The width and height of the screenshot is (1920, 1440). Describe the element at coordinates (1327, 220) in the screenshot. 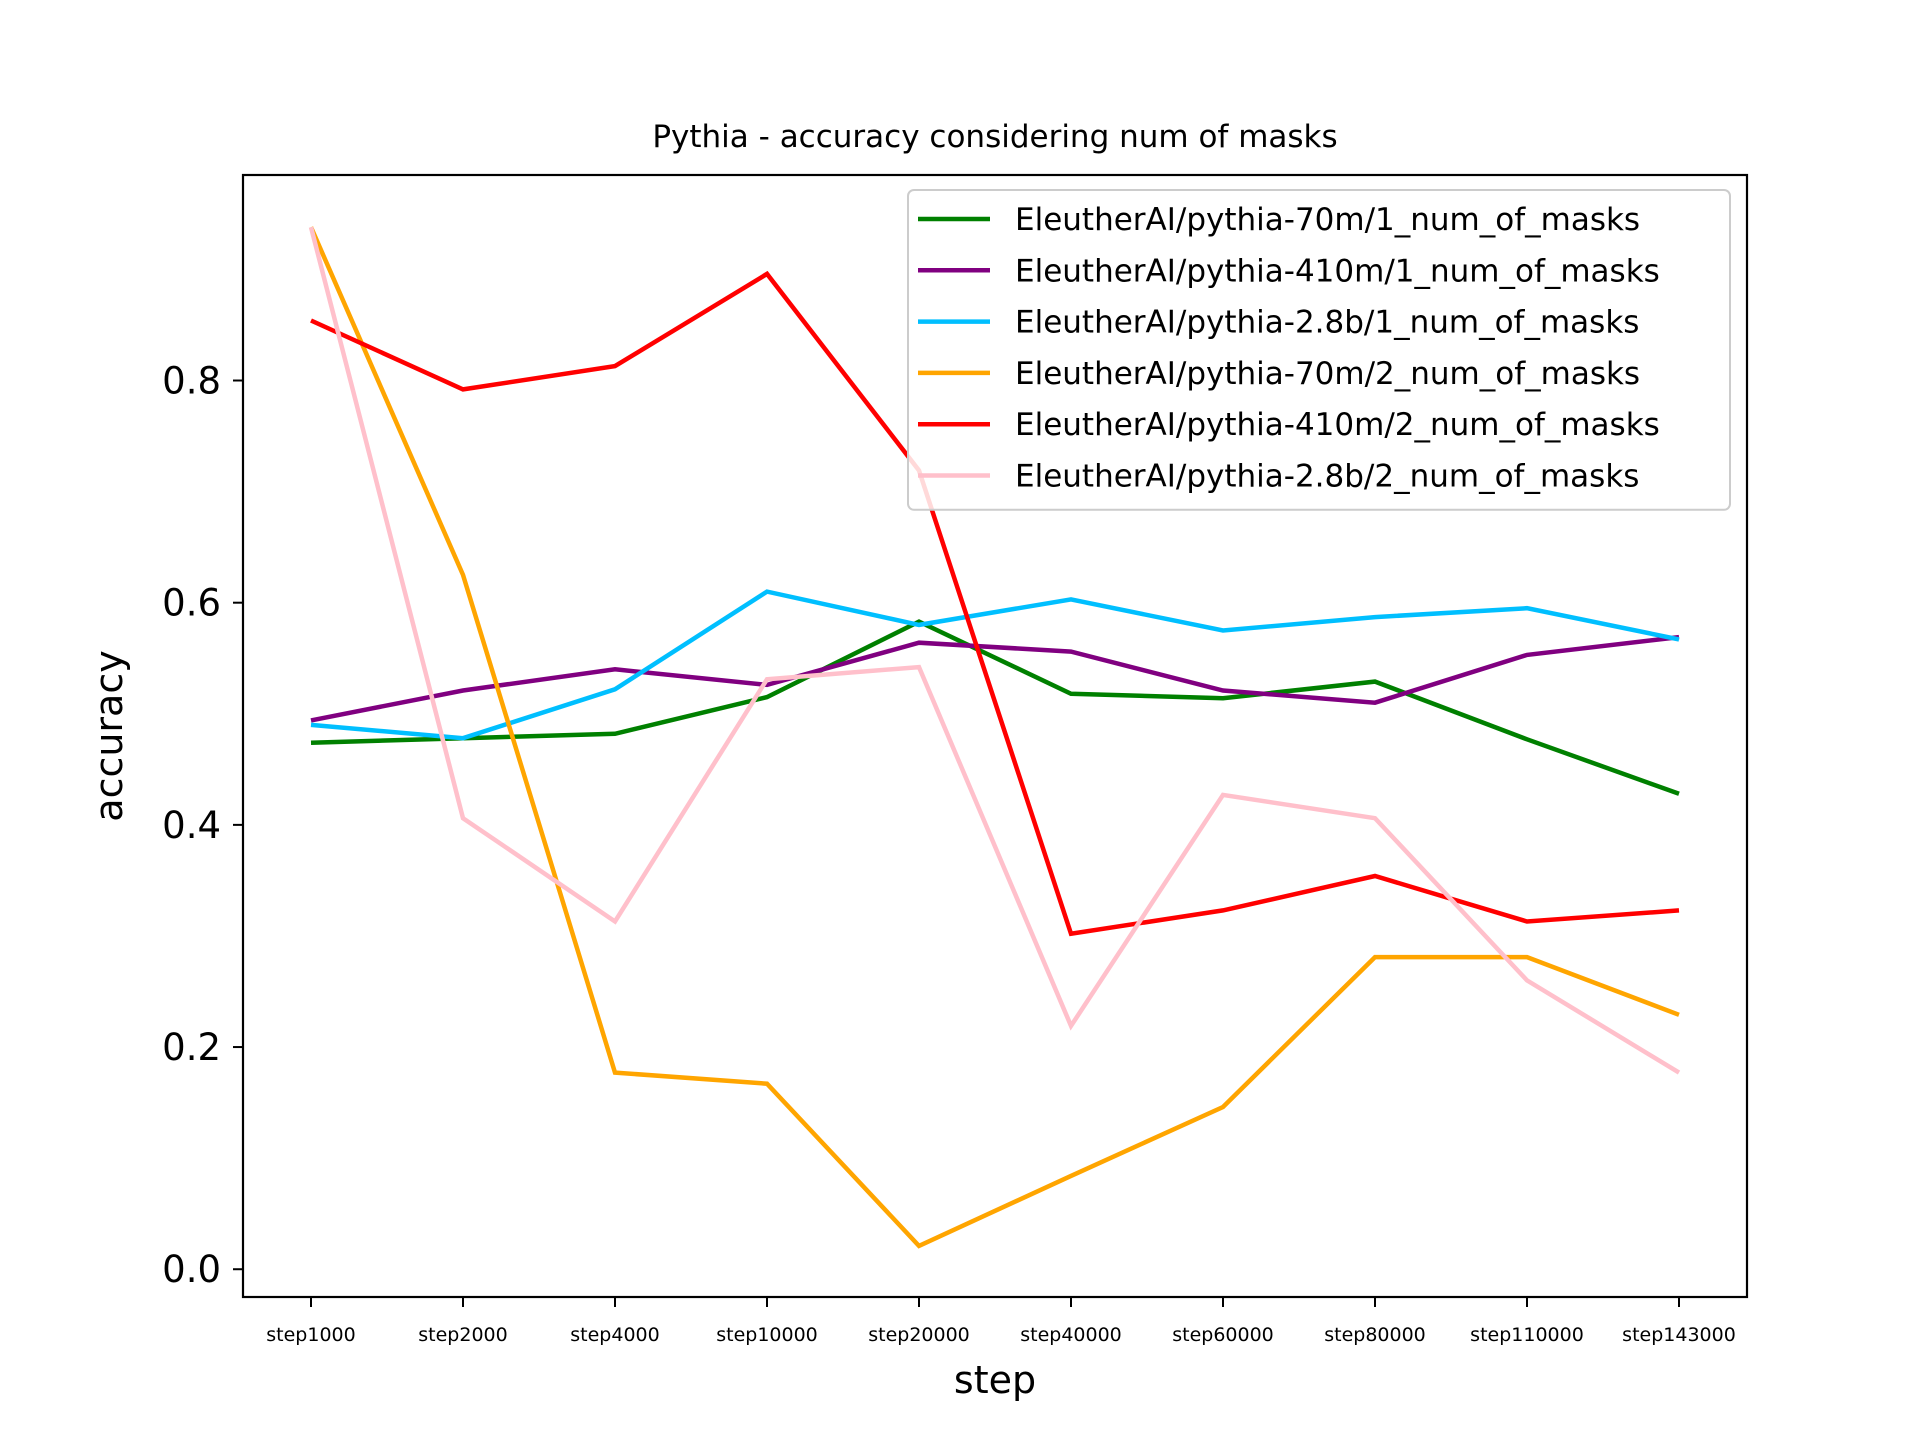

I see `legend-label: EleutherAI/pythia-70m/1_num_of_masks` at that location.